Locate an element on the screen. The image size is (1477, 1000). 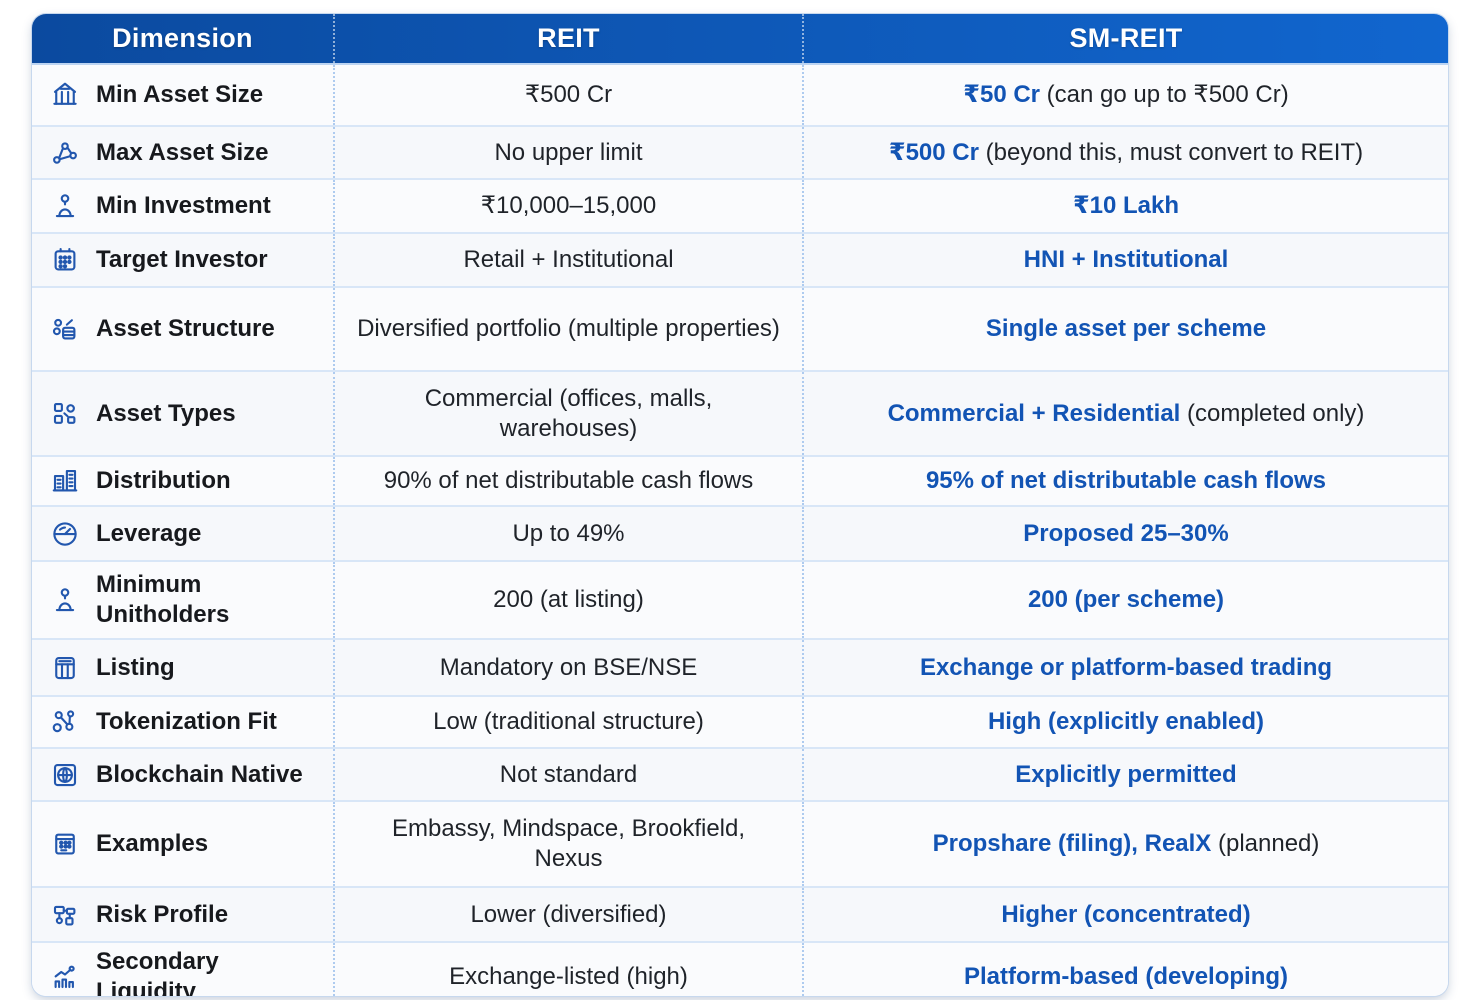
smreit-value: Proposed 25–30% is located at coordinates (1125, 533).